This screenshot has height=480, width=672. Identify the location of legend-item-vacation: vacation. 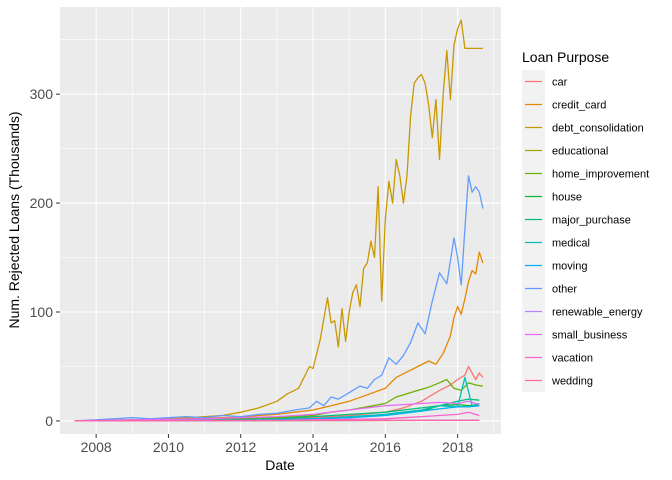
(557, 357).